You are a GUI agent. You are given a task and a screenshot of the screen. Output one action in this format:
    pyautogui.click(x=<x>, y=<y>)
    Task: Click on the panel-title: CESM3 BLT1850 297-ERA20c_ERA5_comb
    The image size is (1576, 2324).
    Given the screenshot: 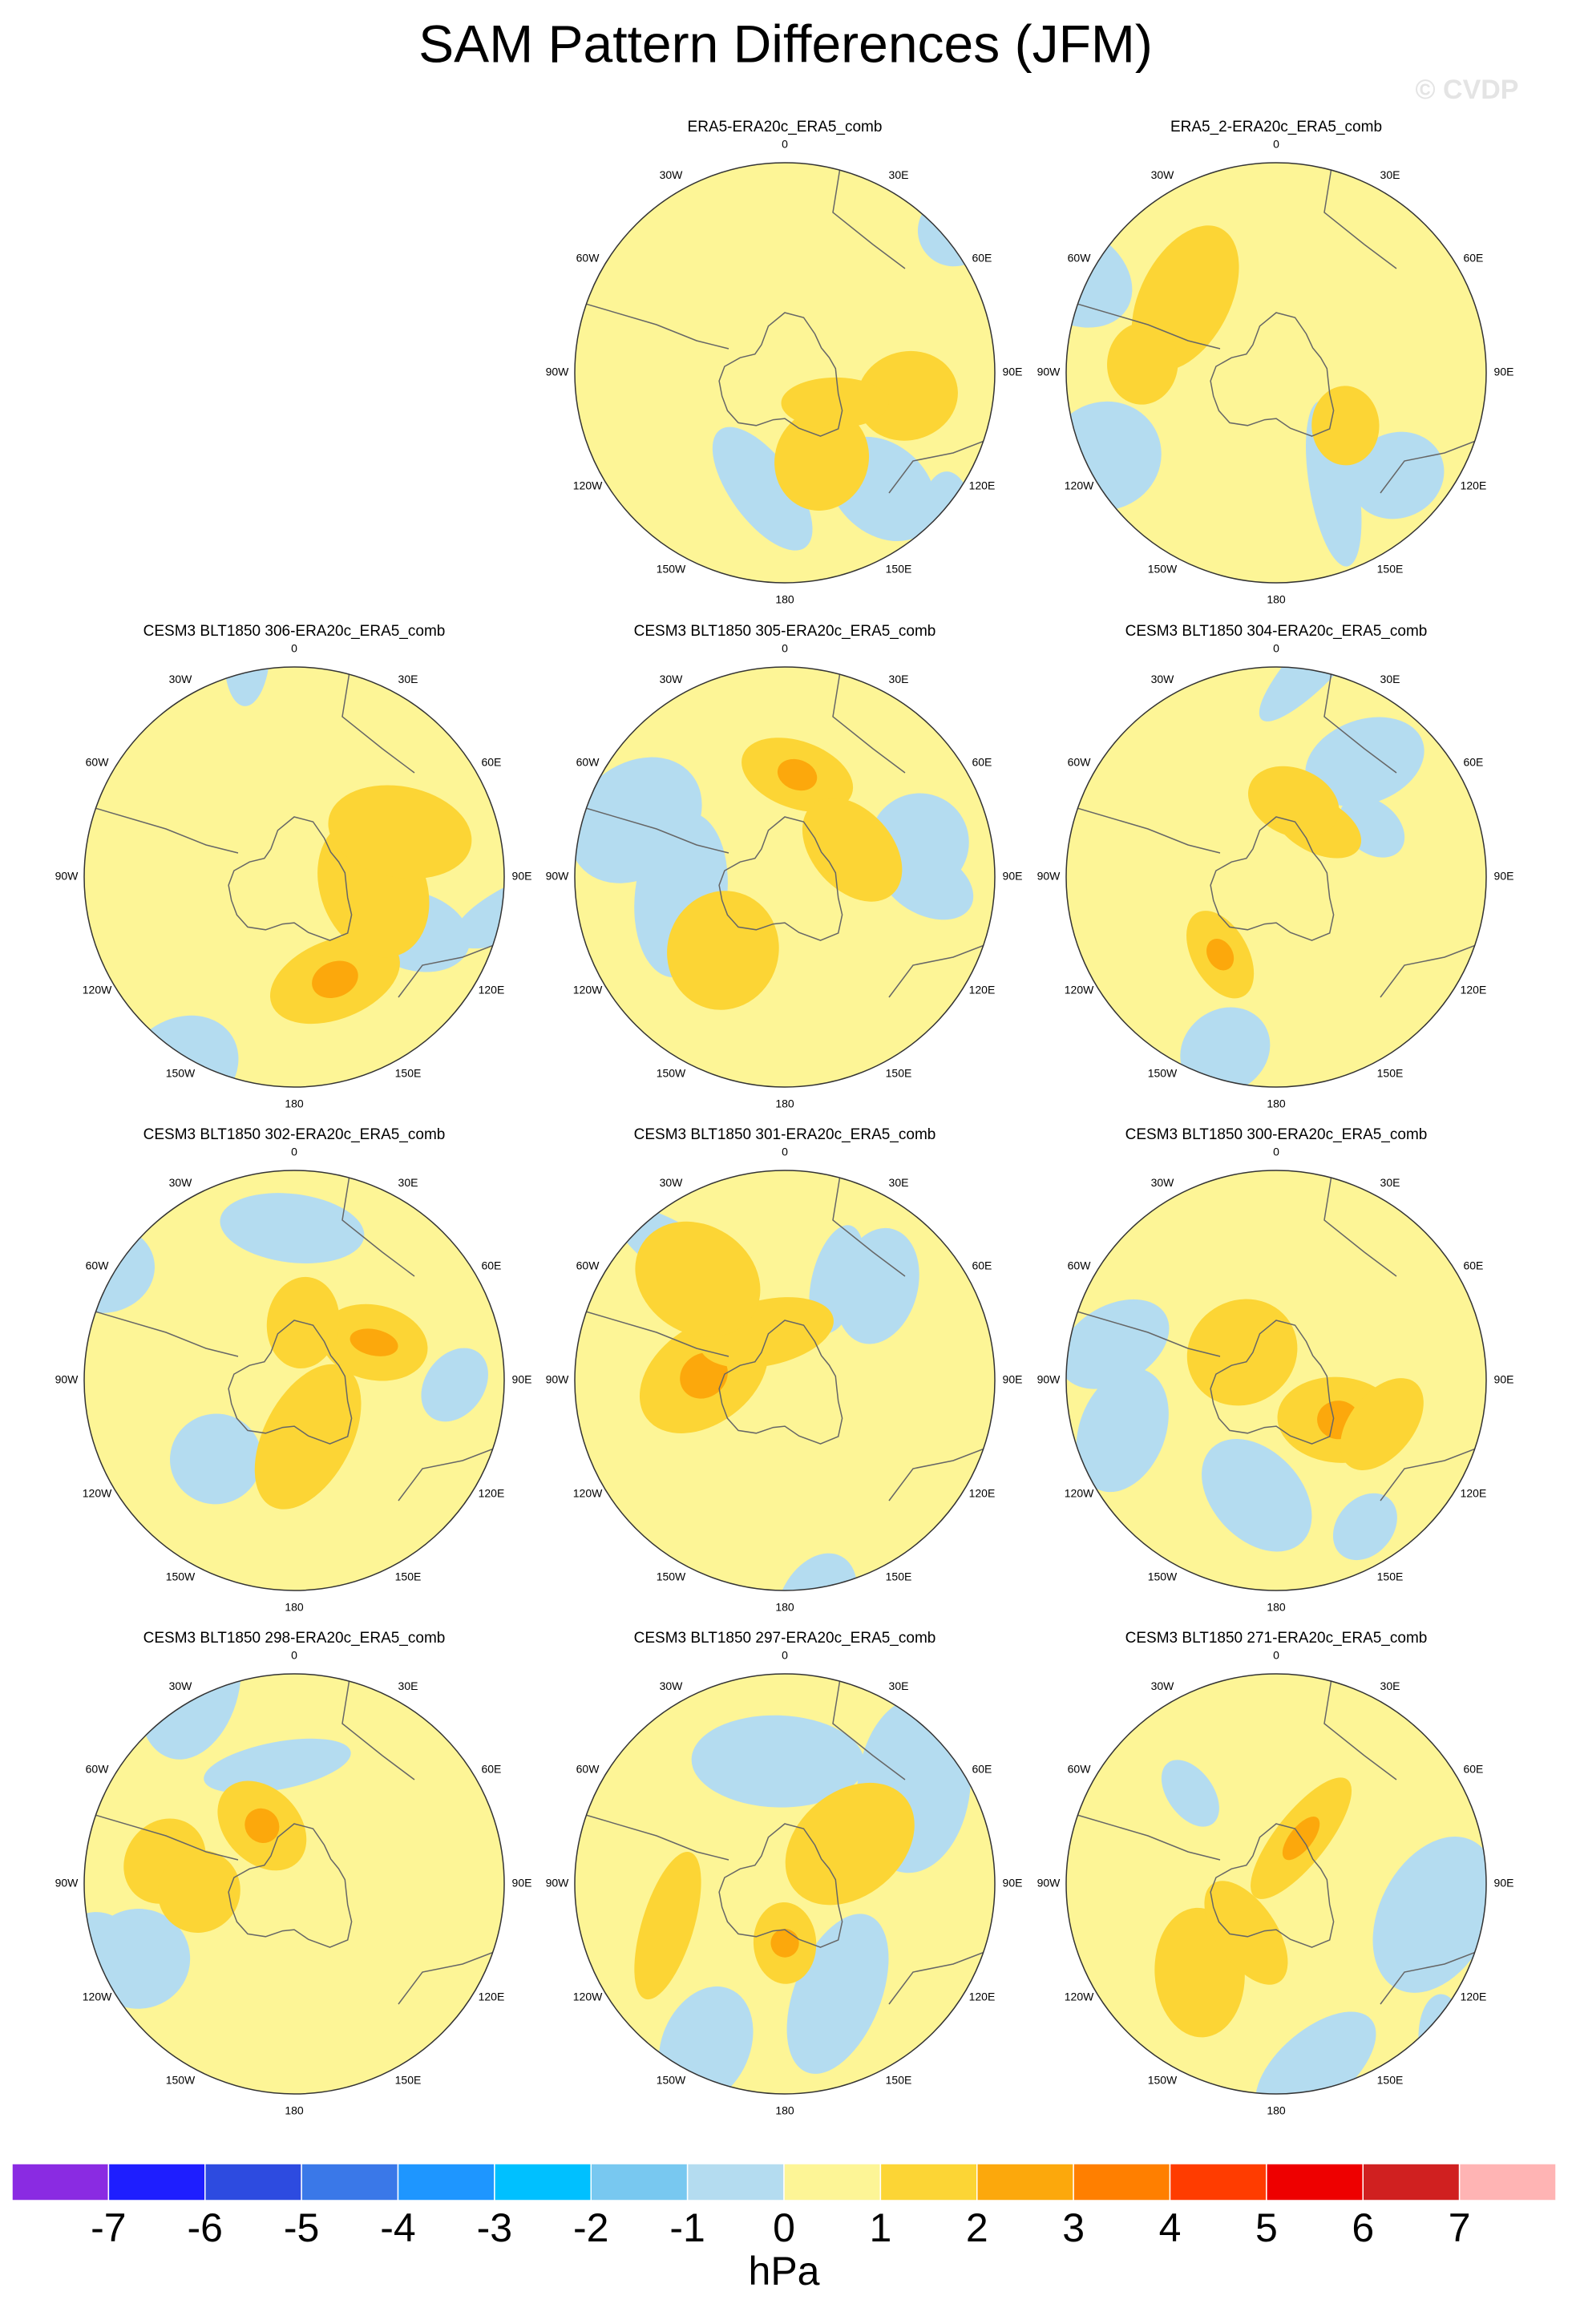 What is the action you would take?
    pyautogui.click(x=785, y=1638)
    